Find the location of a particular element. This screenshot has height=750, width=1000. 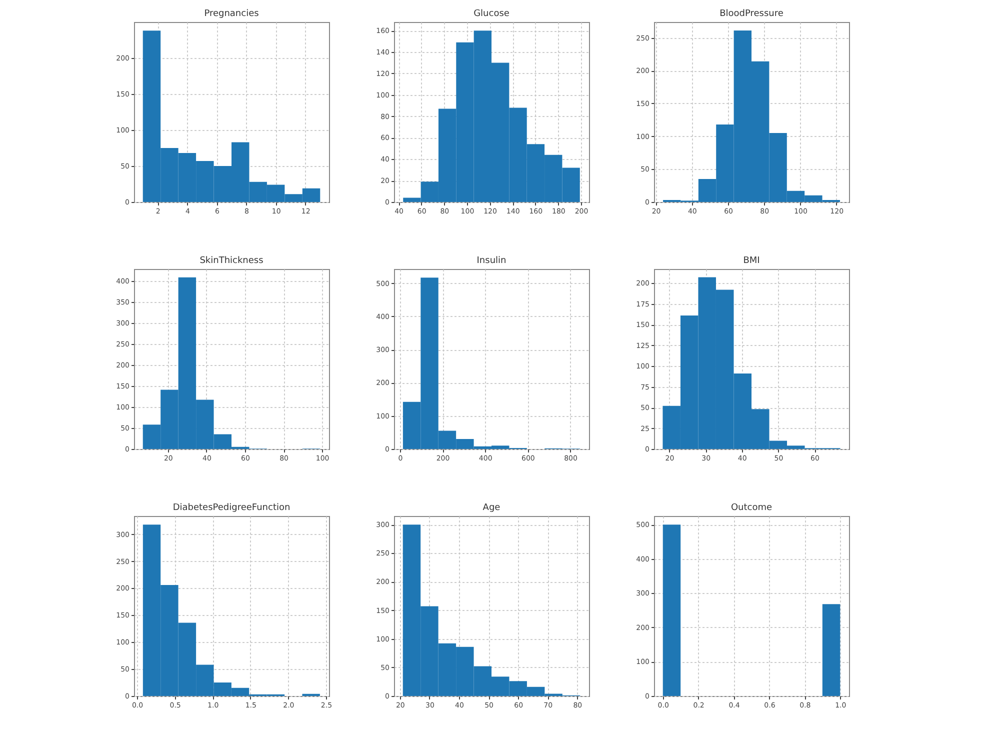

chart-title: BMI is located at coordinates (751, 261).